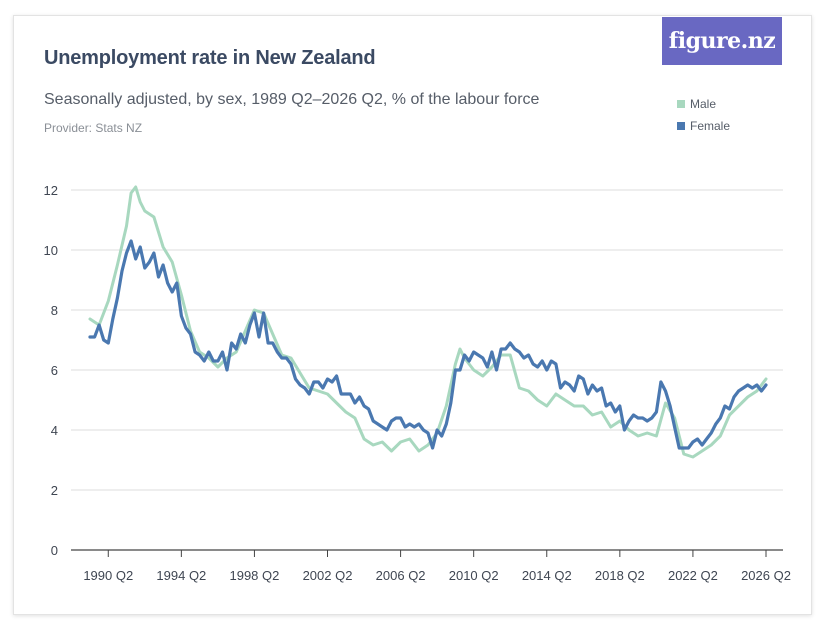 Image resolution: width=822 pixels, height=628 pixels. What do you see at coordinates (51, 250) in the screenshot?
I see `y-tick-label: 10` at bounding box center [51, 250].